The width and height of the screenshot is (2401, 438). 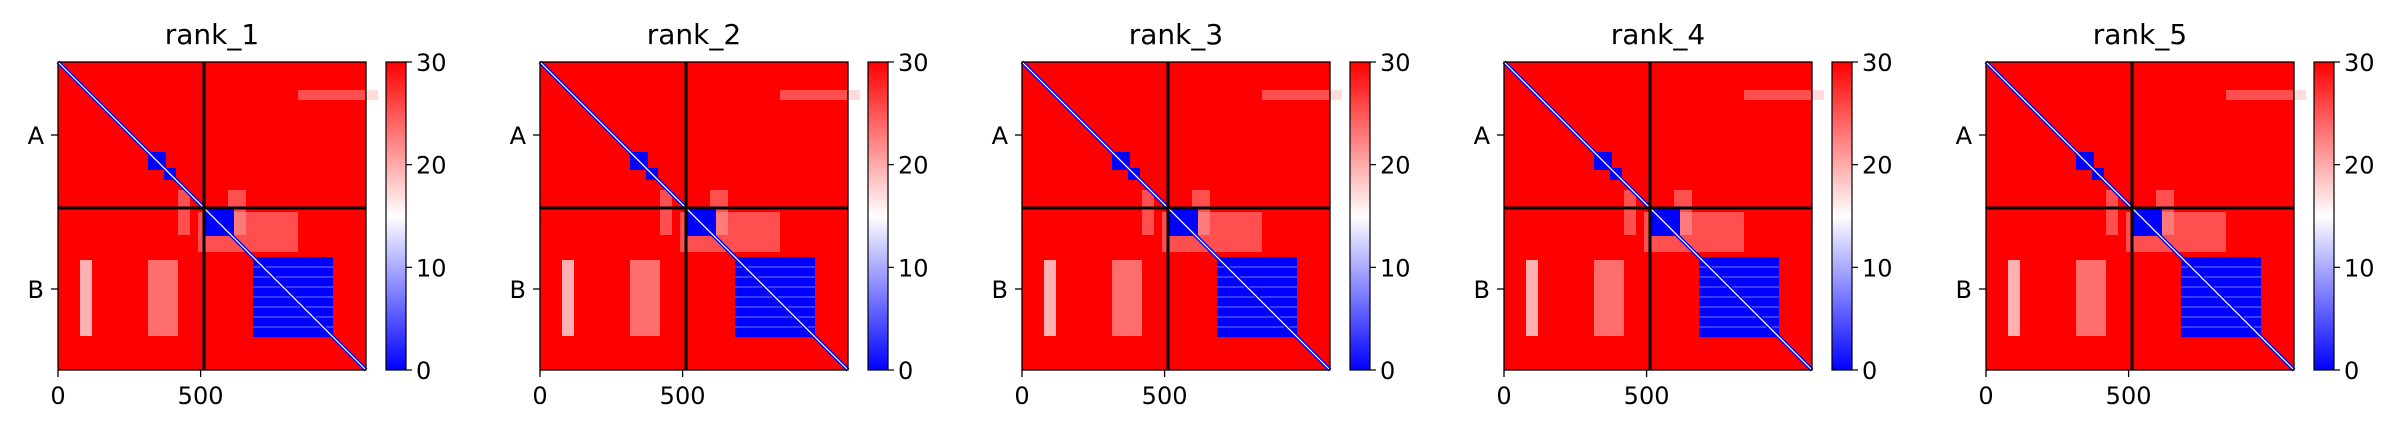 What do you see at coordinates (2140, 34) in the screenshot?
I see `panel-title: rank_5` at bounding box center [2140, 34].